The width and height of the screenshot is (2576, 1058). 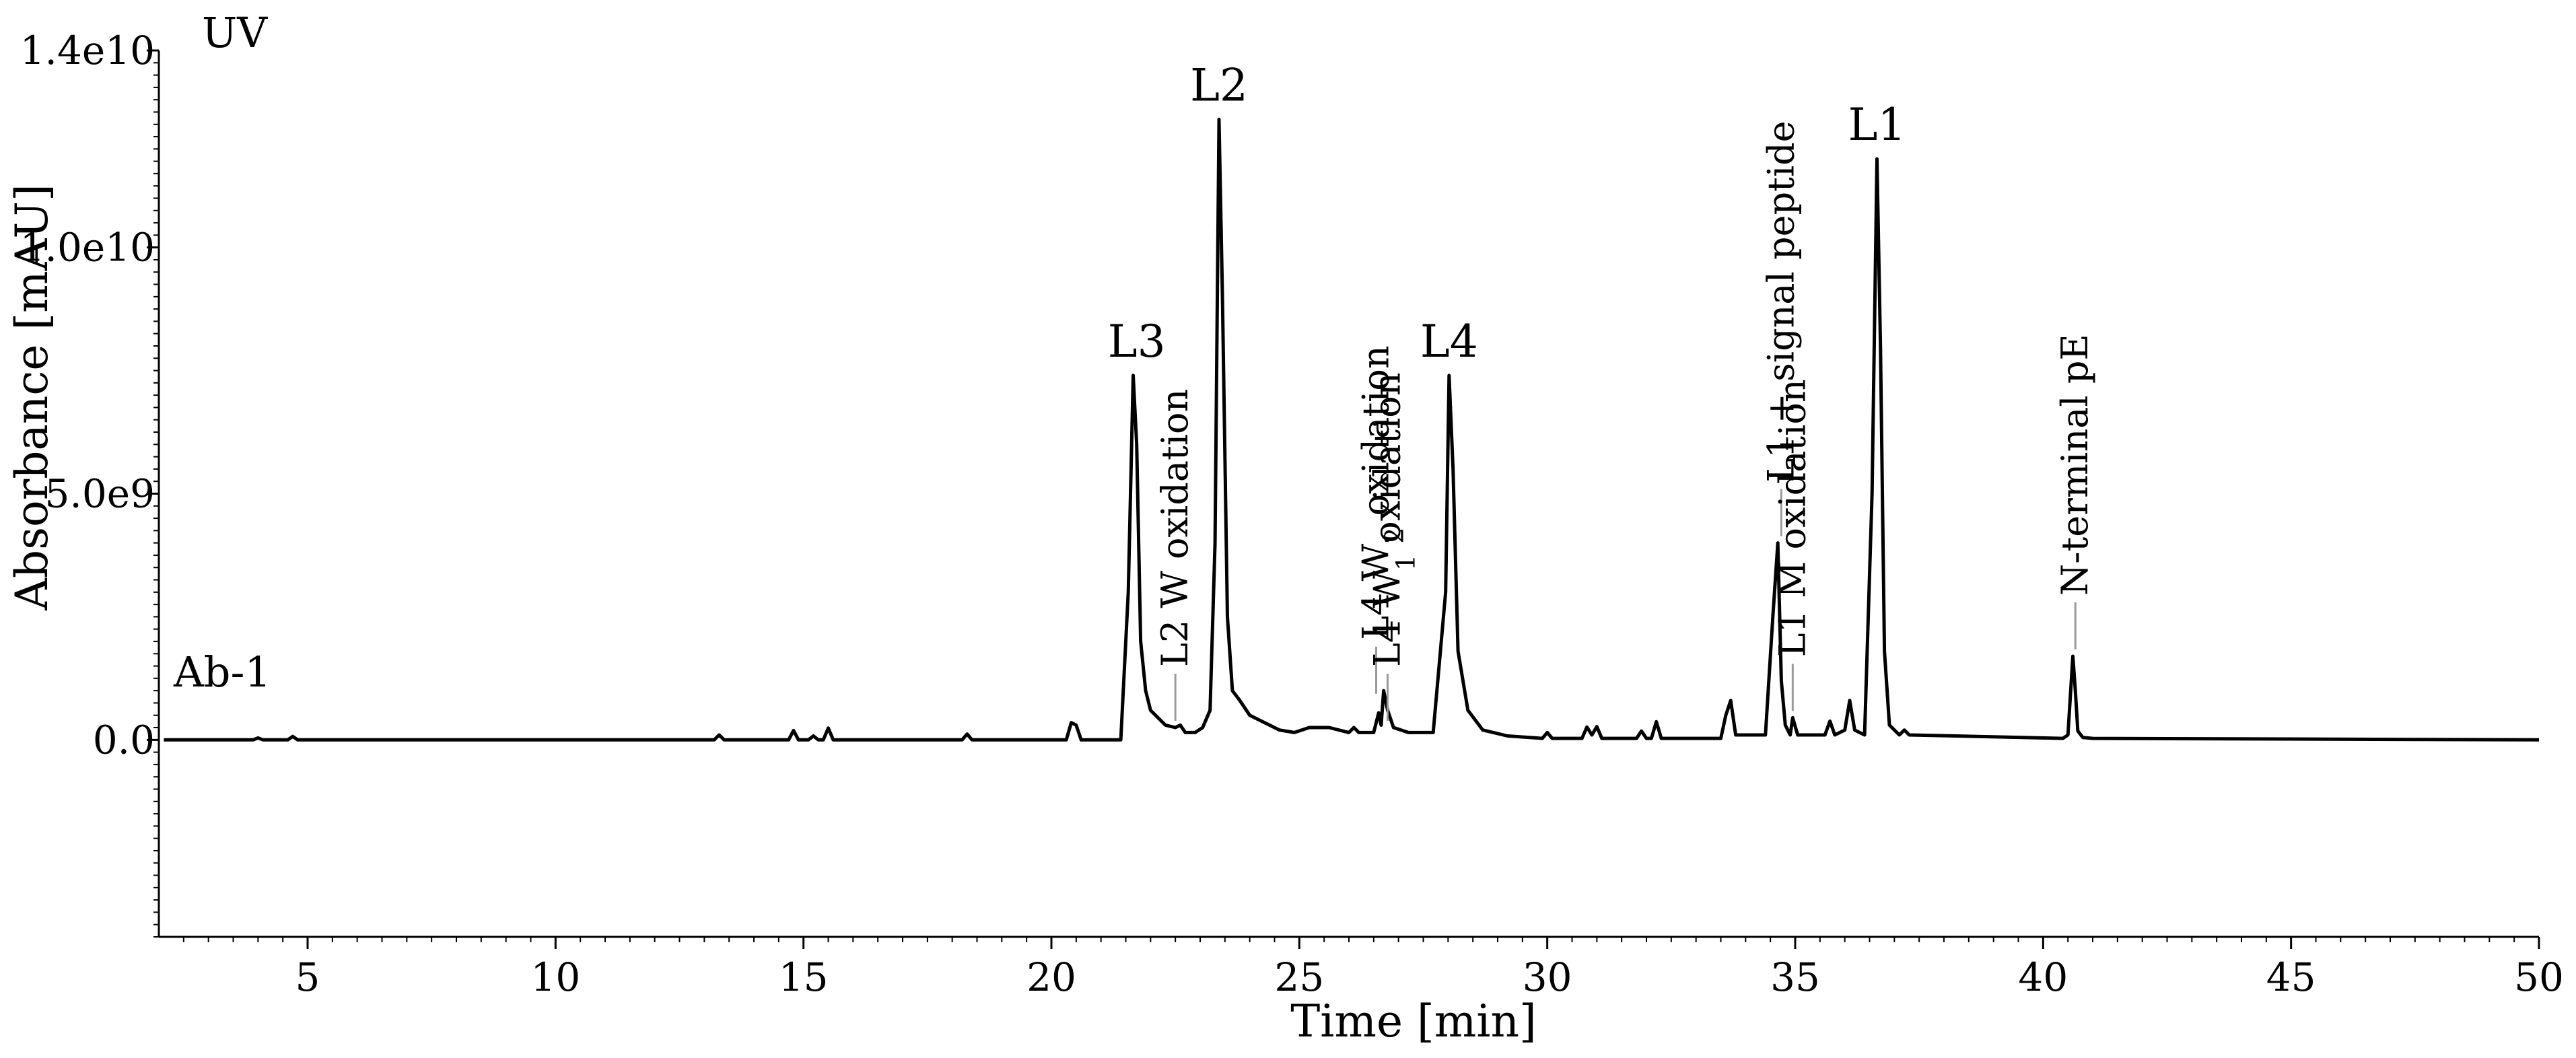 What do you see at coordinates (1413, 1021) in the screenshot?
I see `x-axis-title: Time [min]` at bounding box center [1413, 1021].